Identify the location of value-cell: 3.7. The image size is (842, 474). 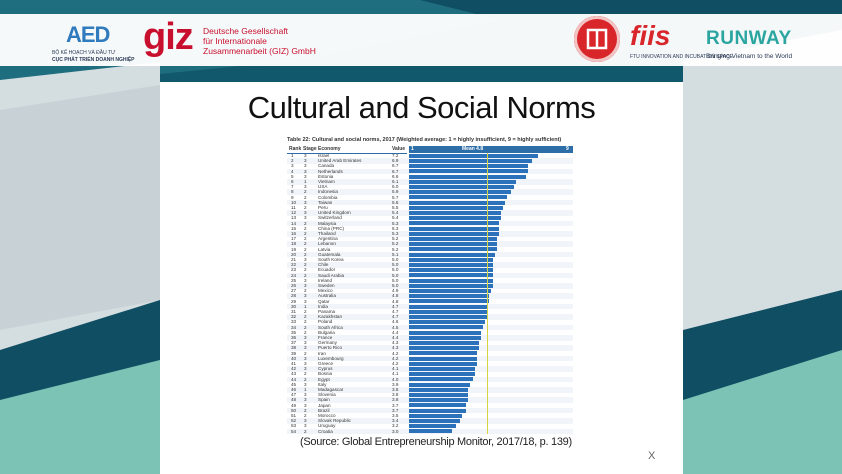
(395, 405).